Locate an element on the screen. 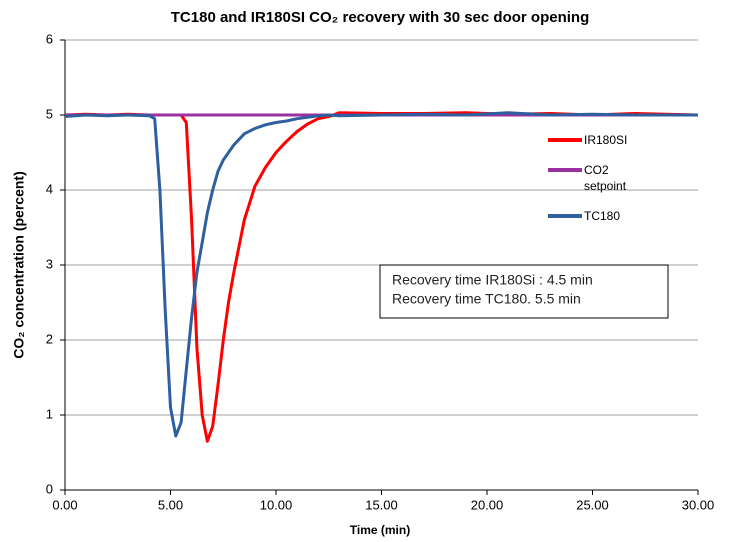  y-tick-label: 6 is located at coordinates (49, 38).